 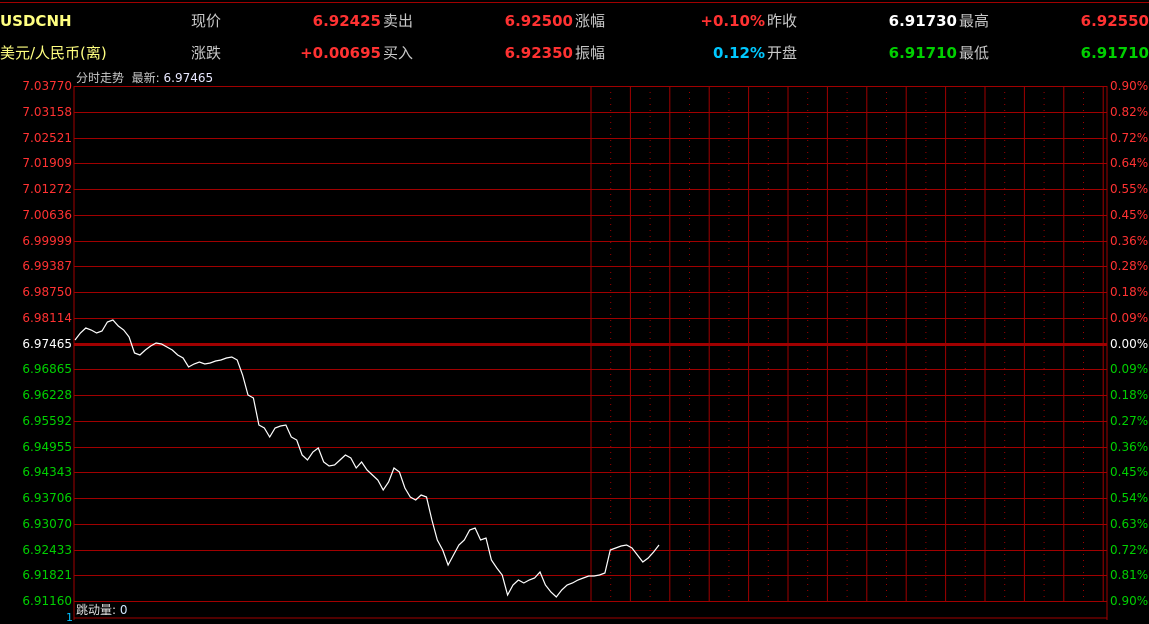 What do you see at coordinates (538, 21) in the screenshot?
I see `quote-value: 6.92500` at bounding box center [538, 21].